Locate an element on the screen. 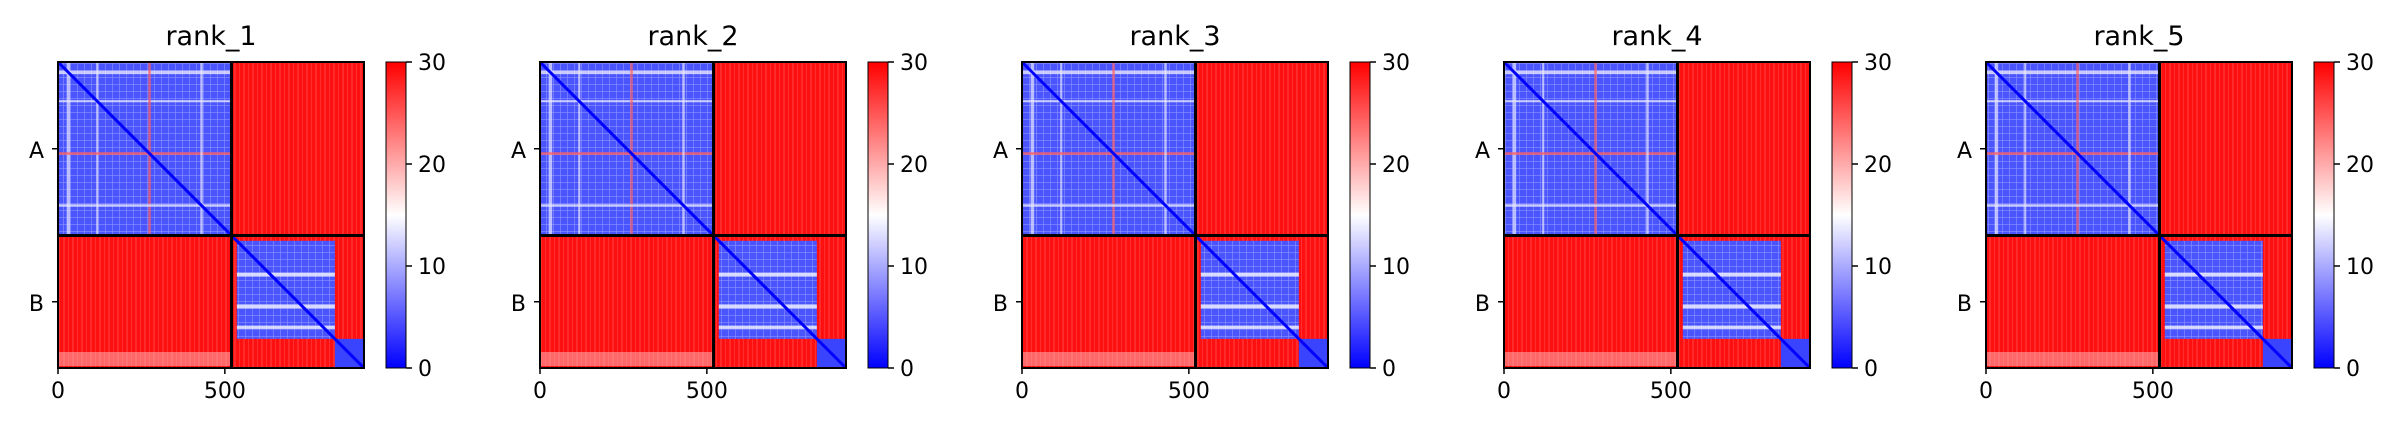  panel-title: rank_5 is located at coordinates (2138, 36).